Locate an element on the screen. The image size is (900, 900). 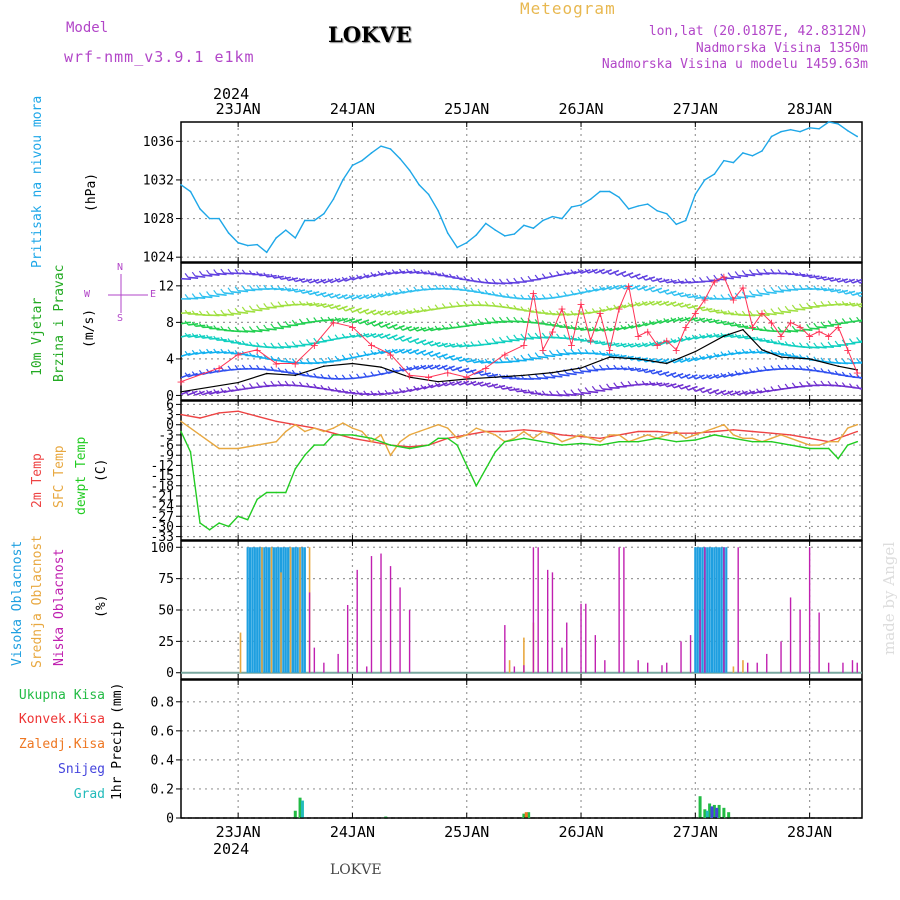
y-tick-label: 1028 is located at coordinates (158, 219).